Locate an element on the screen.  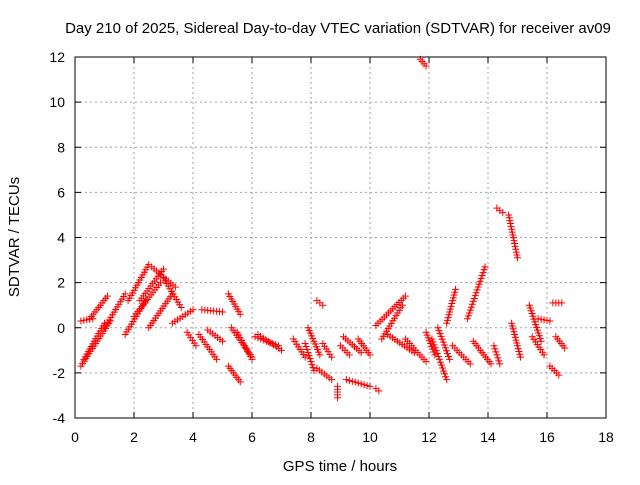
y-tick-label: 2 is located at coordinates (61, 283).